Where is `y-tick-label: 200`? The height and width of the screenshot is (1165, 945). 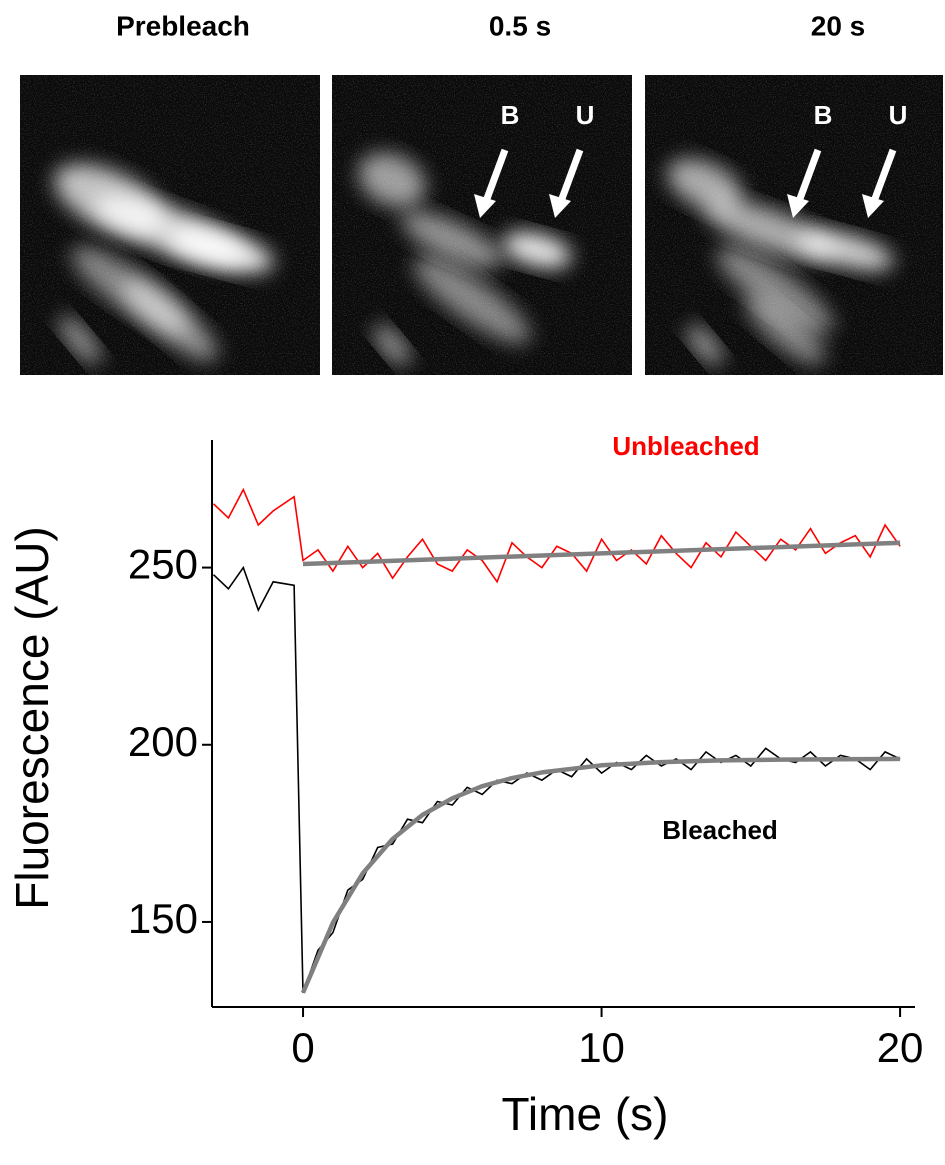
y-tick-label: 200 is located at coordinates (163, 741).